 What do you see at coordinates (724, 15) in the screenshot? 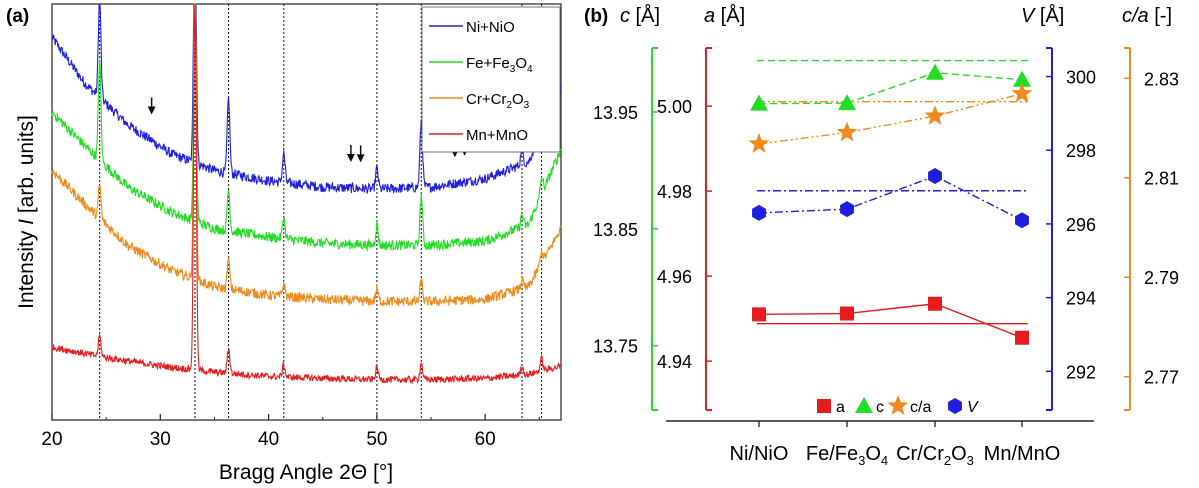
I see `y-axis-title-a: a [Å]` at bounding box center [724, 15].